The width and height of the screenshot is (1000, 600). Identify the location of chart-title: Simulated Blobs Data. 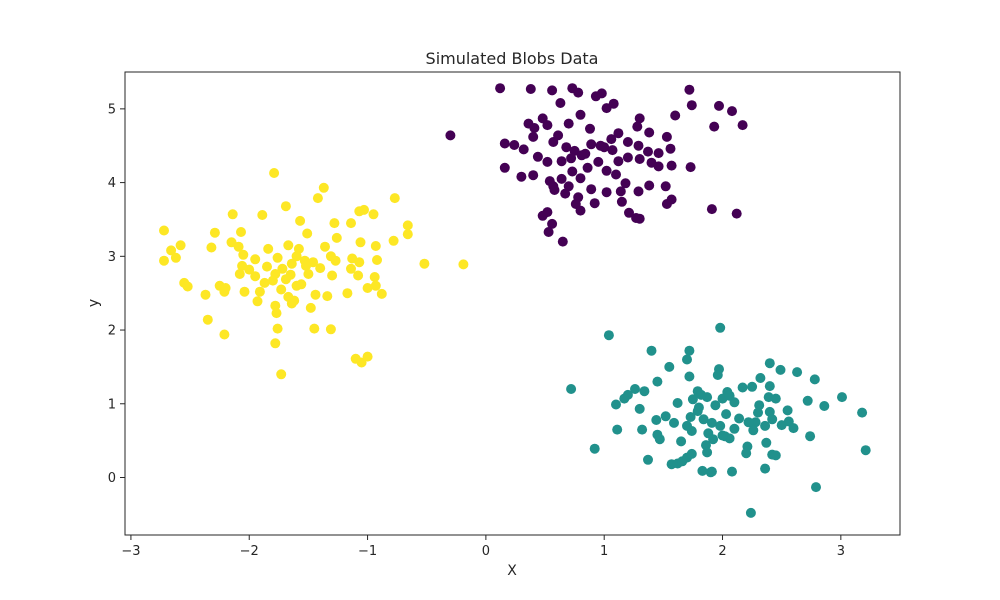
(512, 58).